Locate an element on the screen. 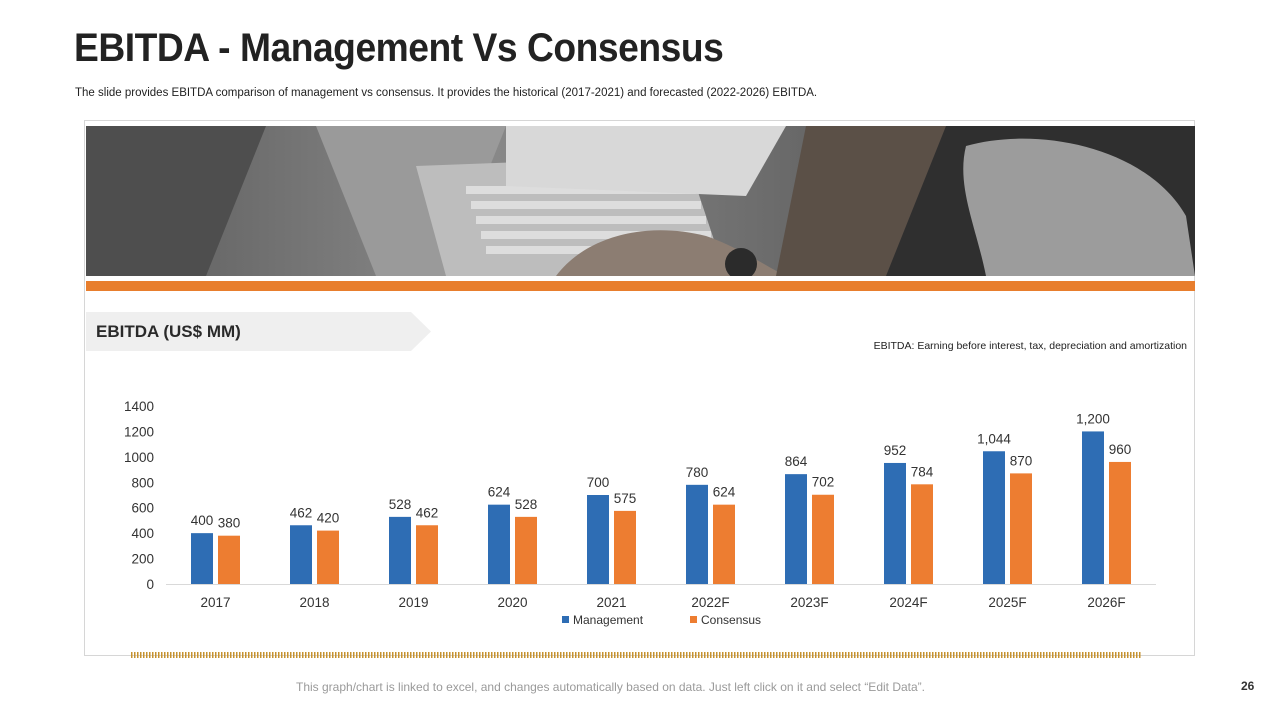 Image resolution: width=1280 pixels, height=720 pixels. consensus-legend-label: Consensus is located at coordinates (731, 620).